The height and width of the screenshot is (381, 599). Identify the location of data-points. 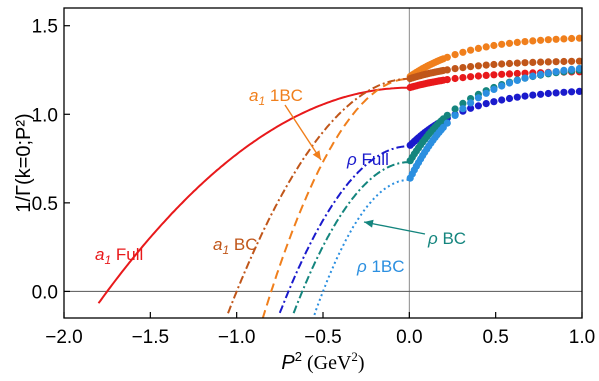
(494, 108).